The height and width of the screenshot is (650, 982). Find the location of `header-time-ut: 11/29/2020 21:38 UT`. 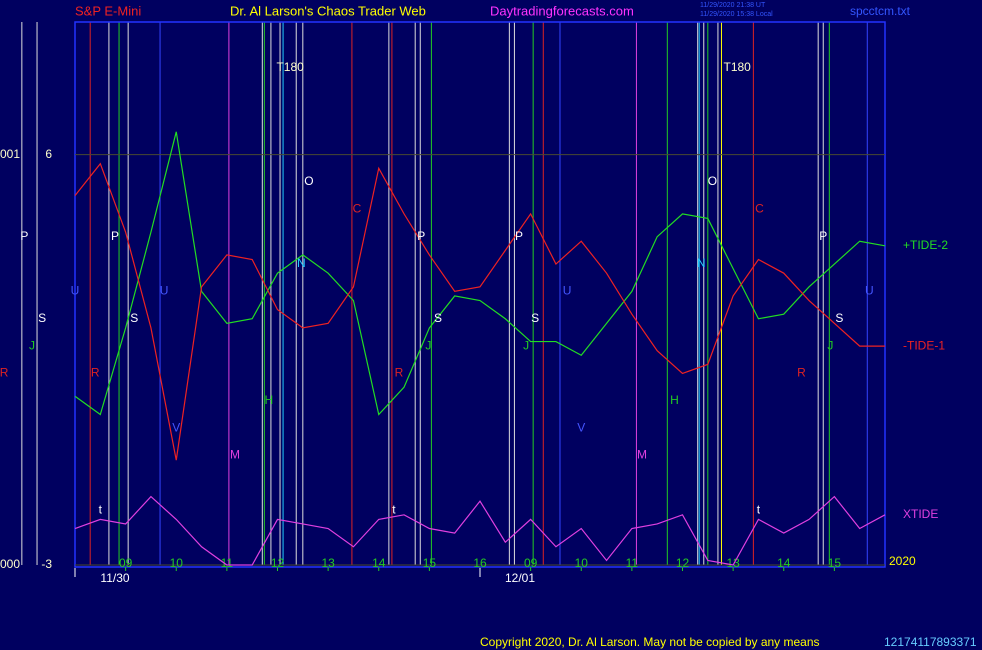

header-time-ut: 11/29/2020 21:38 UT is located at coordinates (733, 5).